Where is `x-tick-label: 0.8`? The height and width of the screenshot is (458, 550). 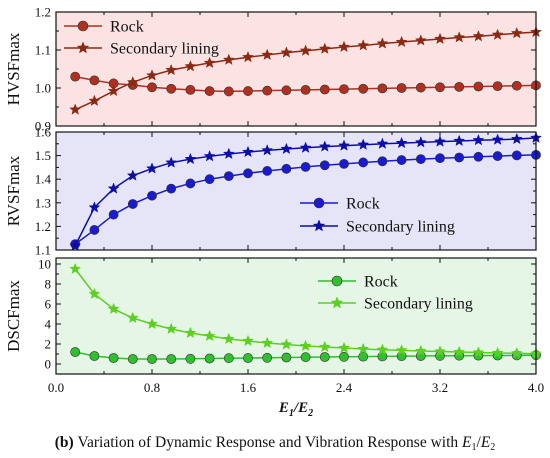 x-tick-label: 0.8 is located at coordinates (152, 387).